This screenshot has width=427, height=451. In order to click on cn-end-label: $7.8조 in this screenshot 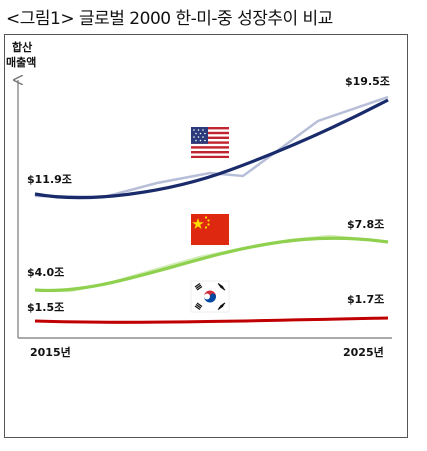, I will do `click(365, 224)`.